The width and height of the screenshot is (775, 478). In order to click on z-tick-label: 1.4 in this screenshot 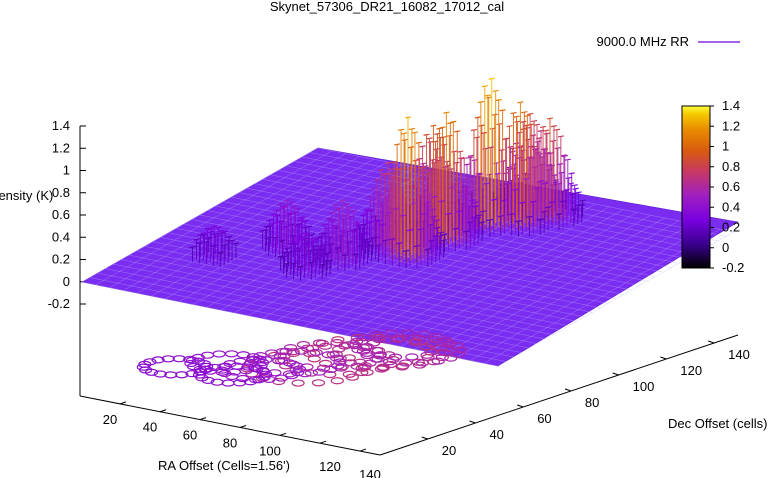, I will do `click(61, 125)`.